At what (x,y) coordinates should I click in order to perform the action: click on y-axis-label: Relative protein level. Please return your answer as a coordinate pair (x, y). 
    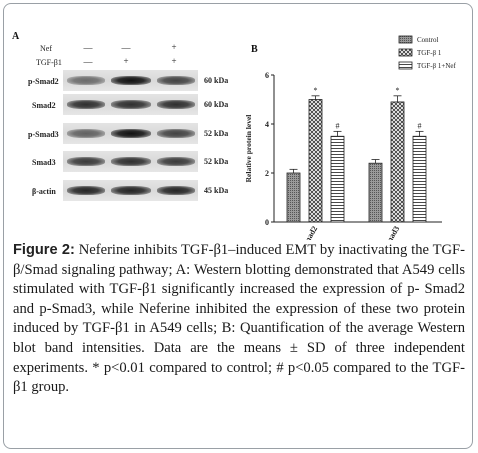
    Looking at the image, I should click on (248, 149).